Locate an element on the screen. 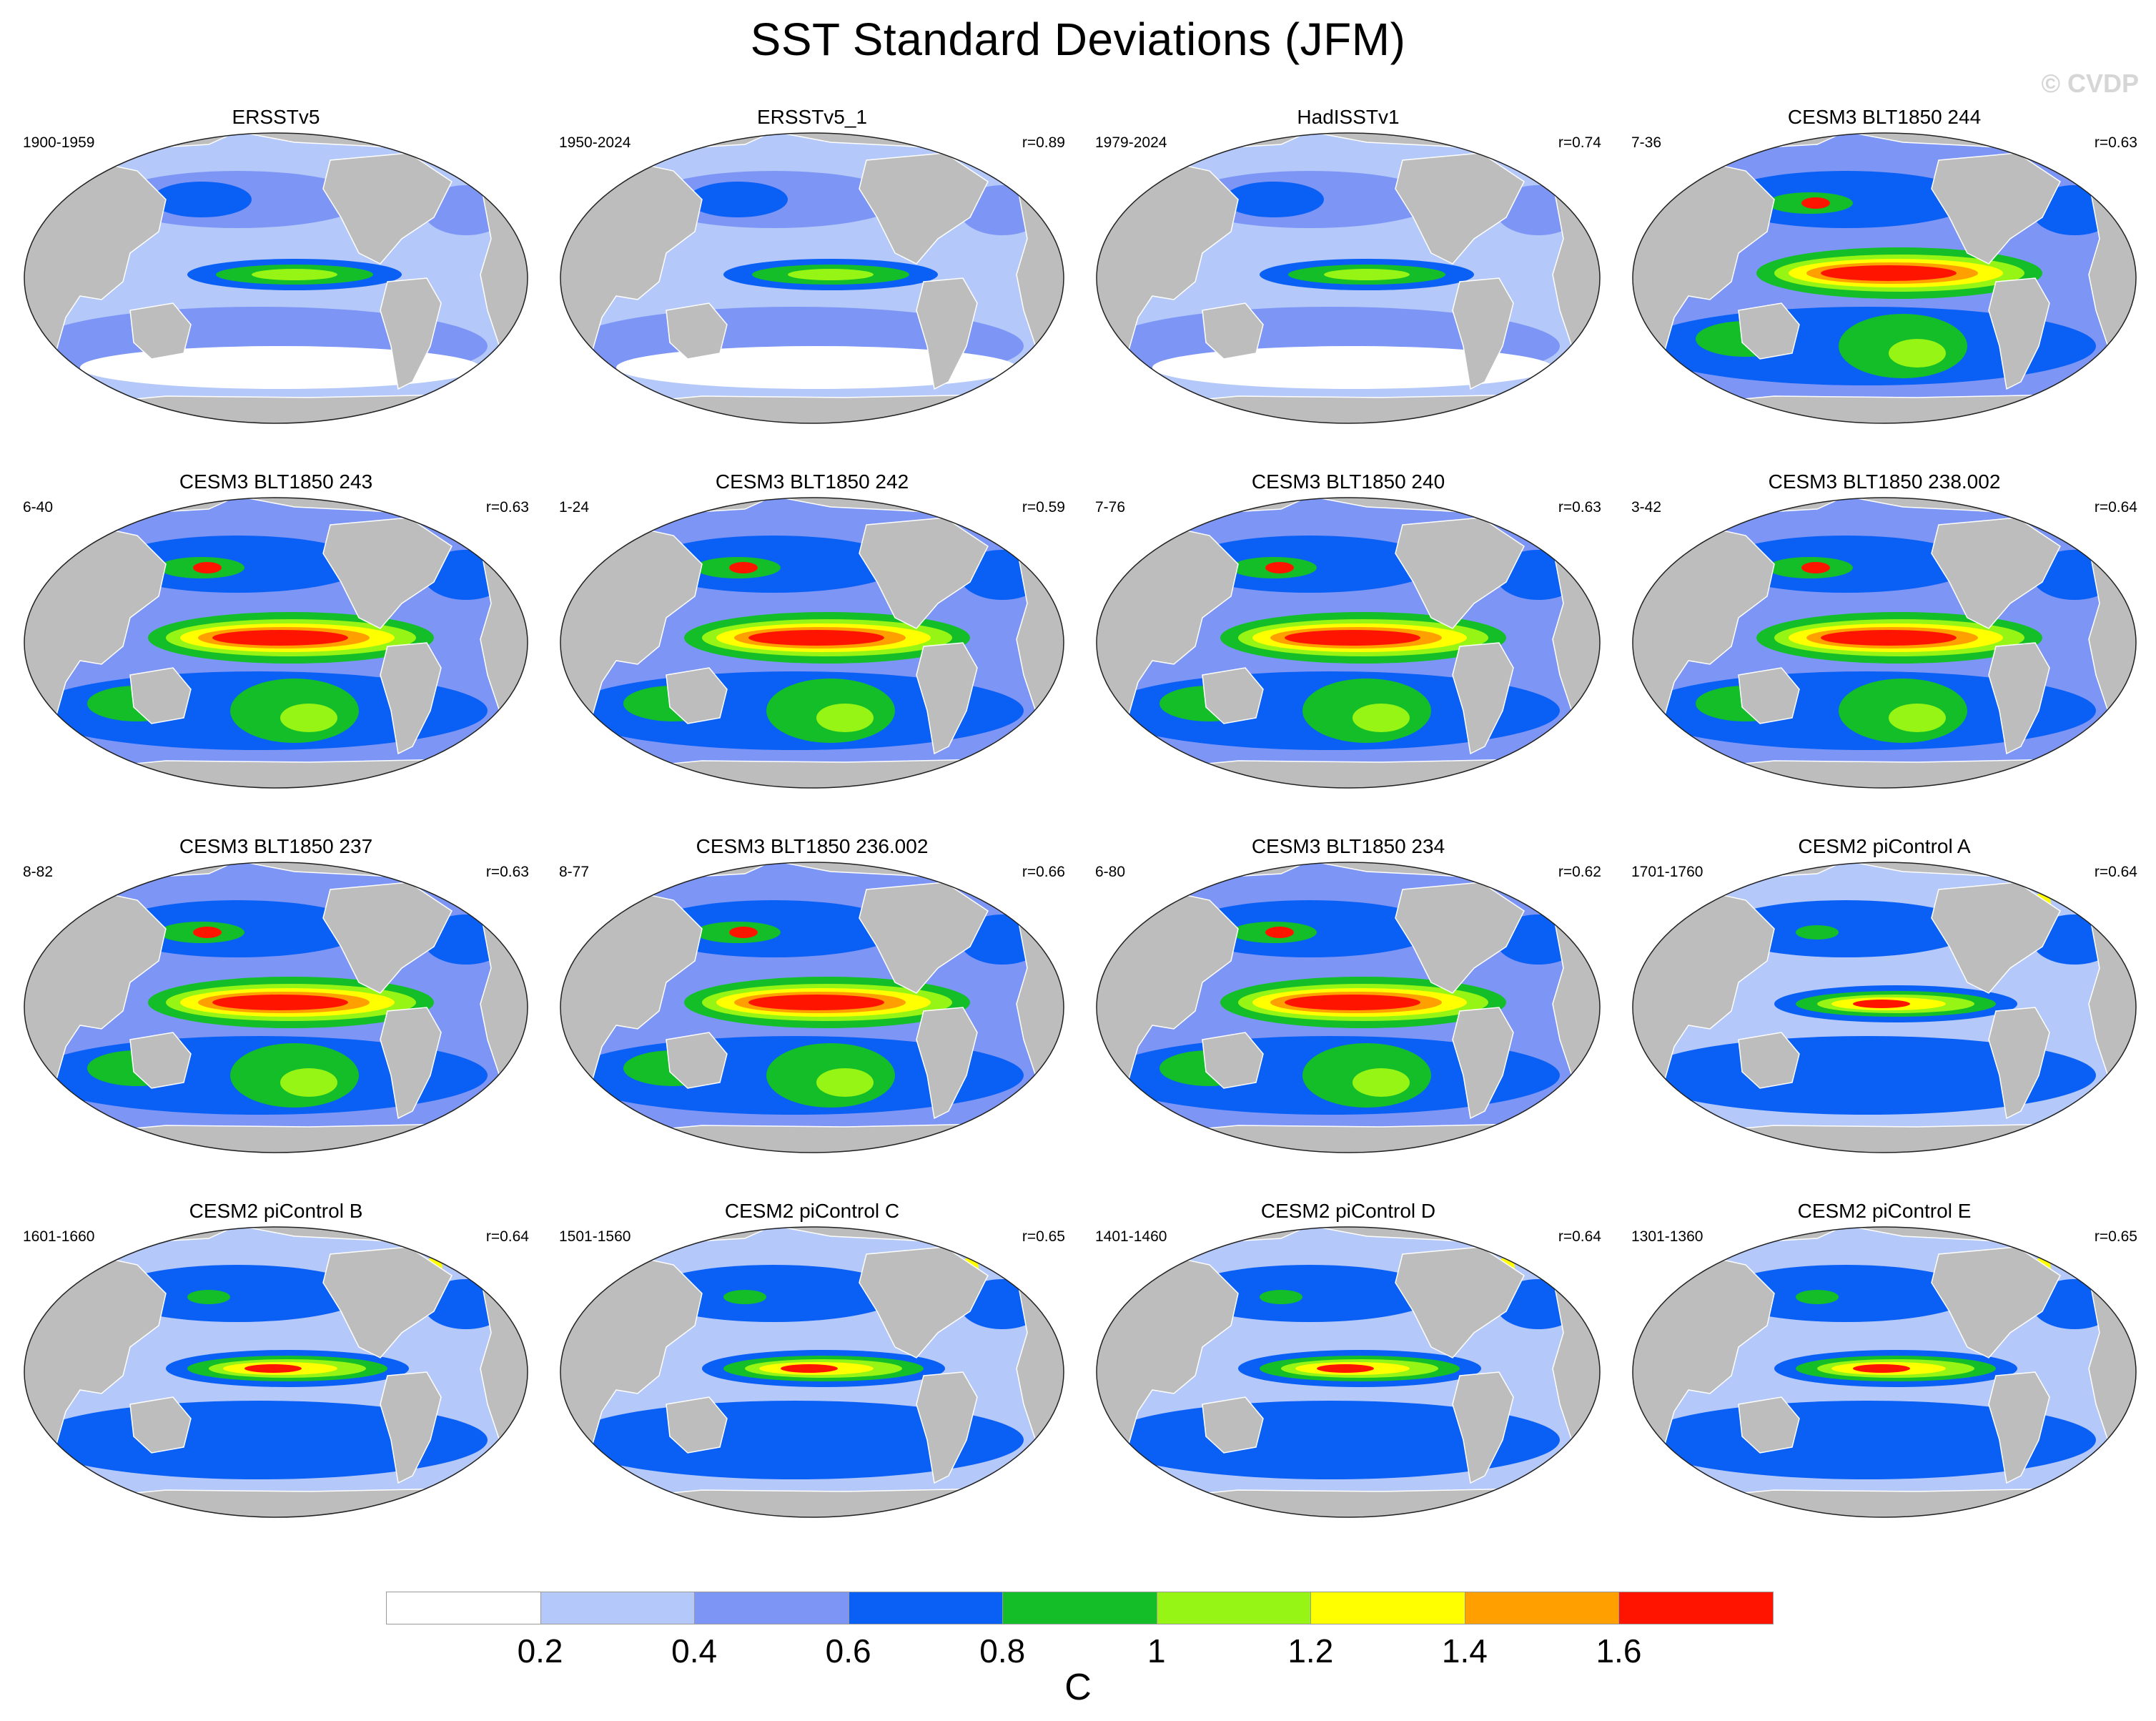 This screenshot has height=1721, width=2156. panel-period: 1601-1660 is located at coordinates (59, 1236).